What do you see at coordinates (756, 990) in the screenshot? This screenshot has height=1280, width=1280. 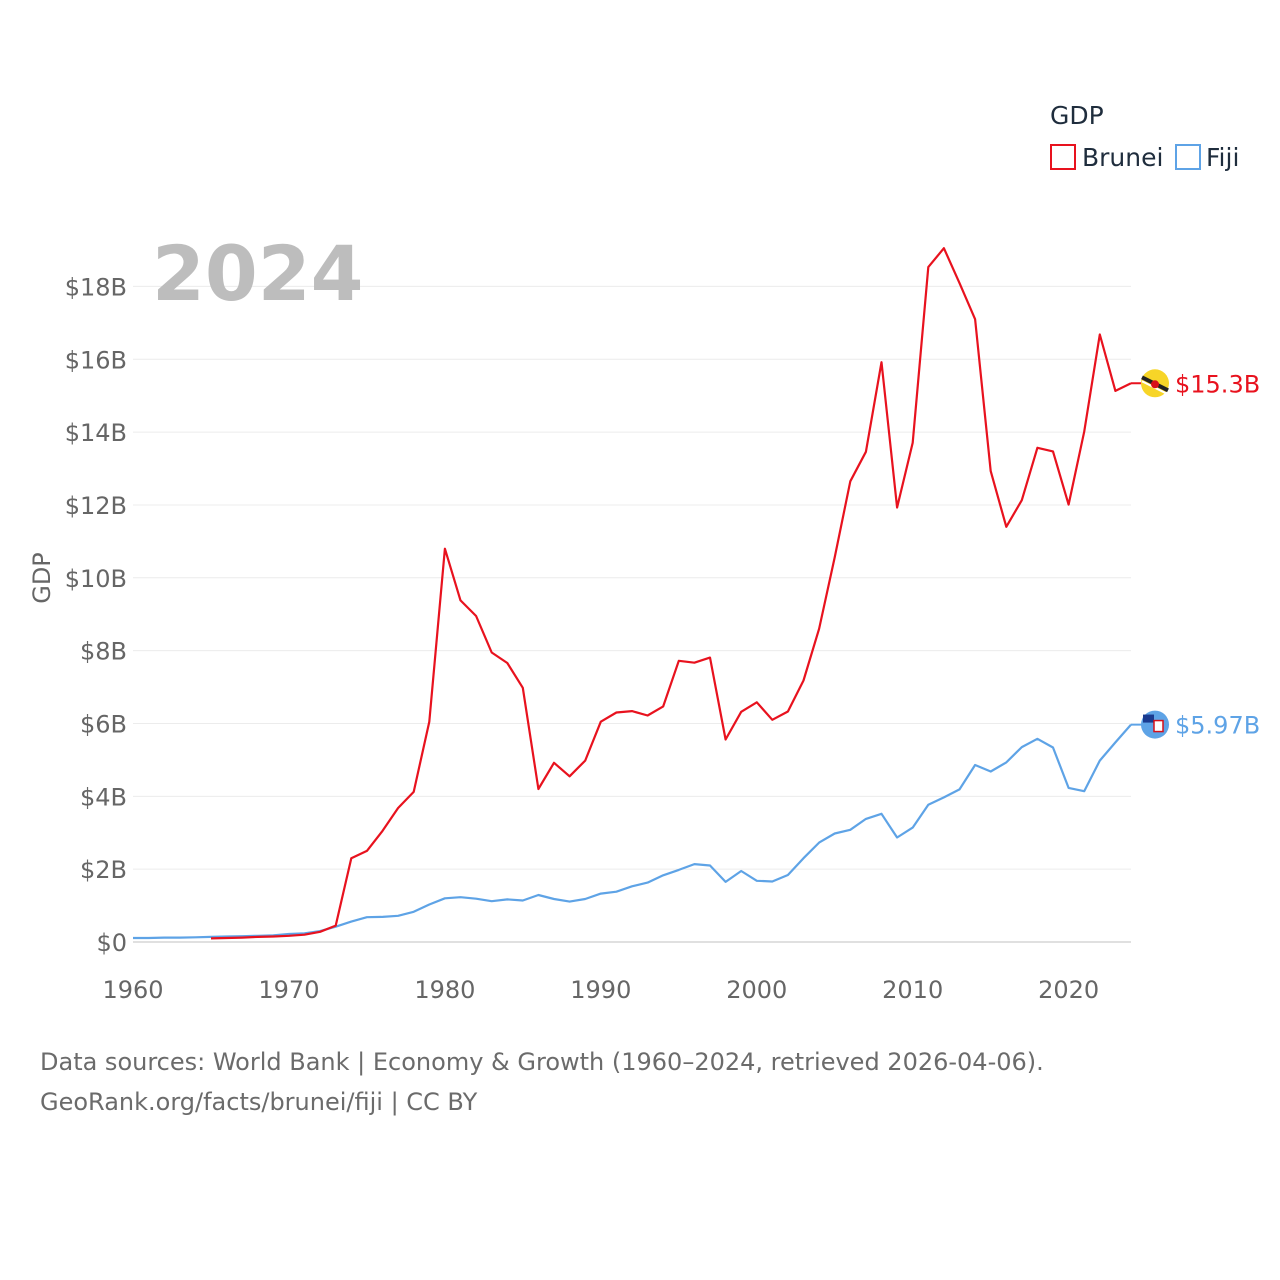 I see `x-tick-label: 2000` at bounding box center [756, 990].